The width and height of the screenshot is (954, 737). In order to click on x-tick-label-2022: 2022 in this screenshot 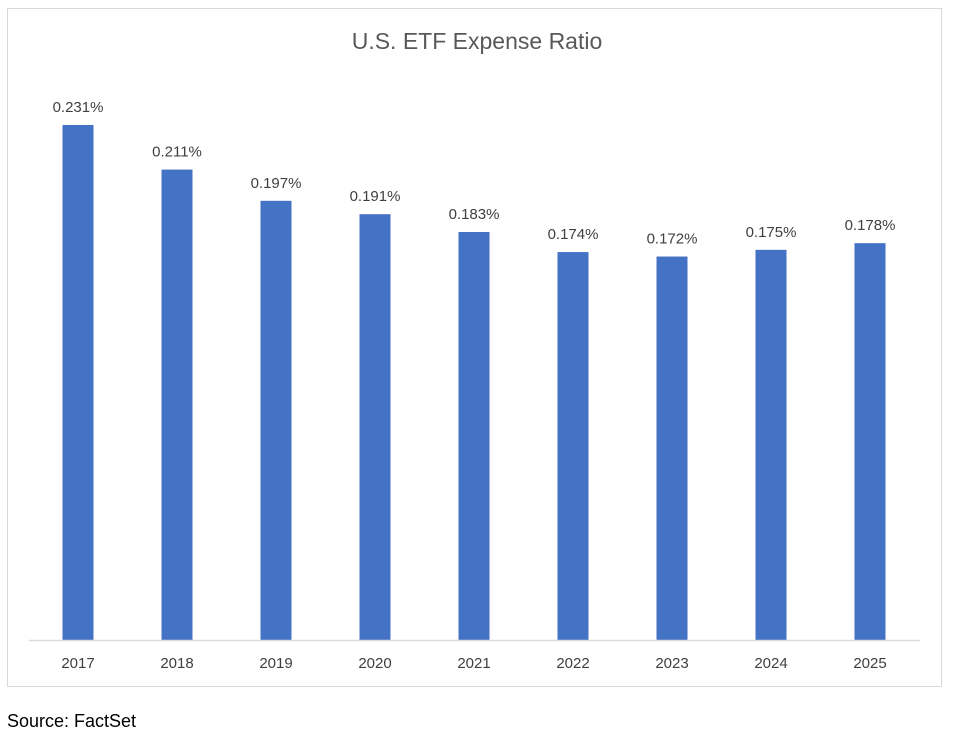, I will do `click(572, 663)`.